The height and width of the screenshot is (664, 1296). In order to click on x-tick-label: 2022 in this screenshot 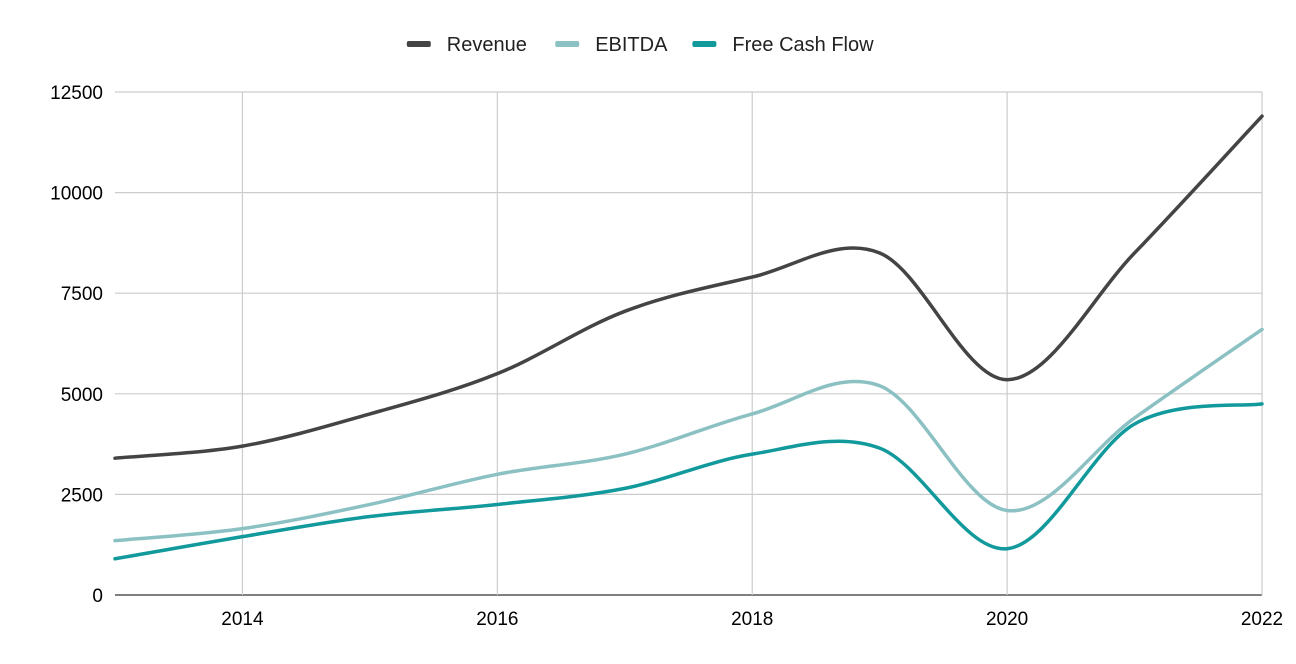, I will do `click(1262, 619)`.